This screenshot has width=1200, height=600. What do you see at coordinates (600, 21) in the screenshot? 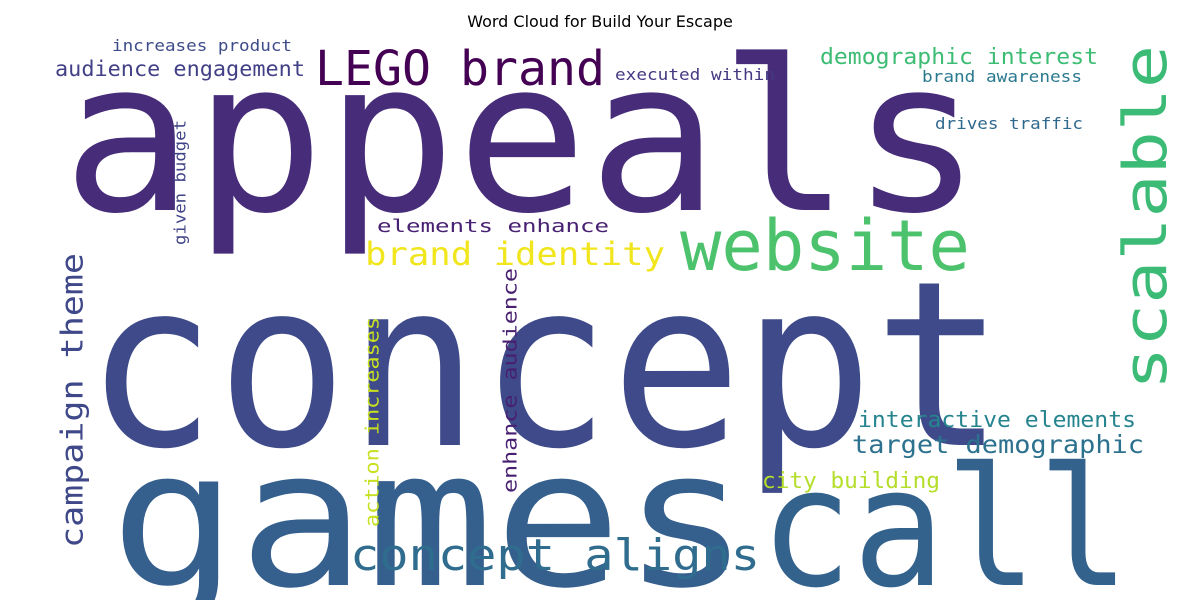
I see `figure-title: Word Cloud for Build Your Escape` at bounding box center [600, 21].